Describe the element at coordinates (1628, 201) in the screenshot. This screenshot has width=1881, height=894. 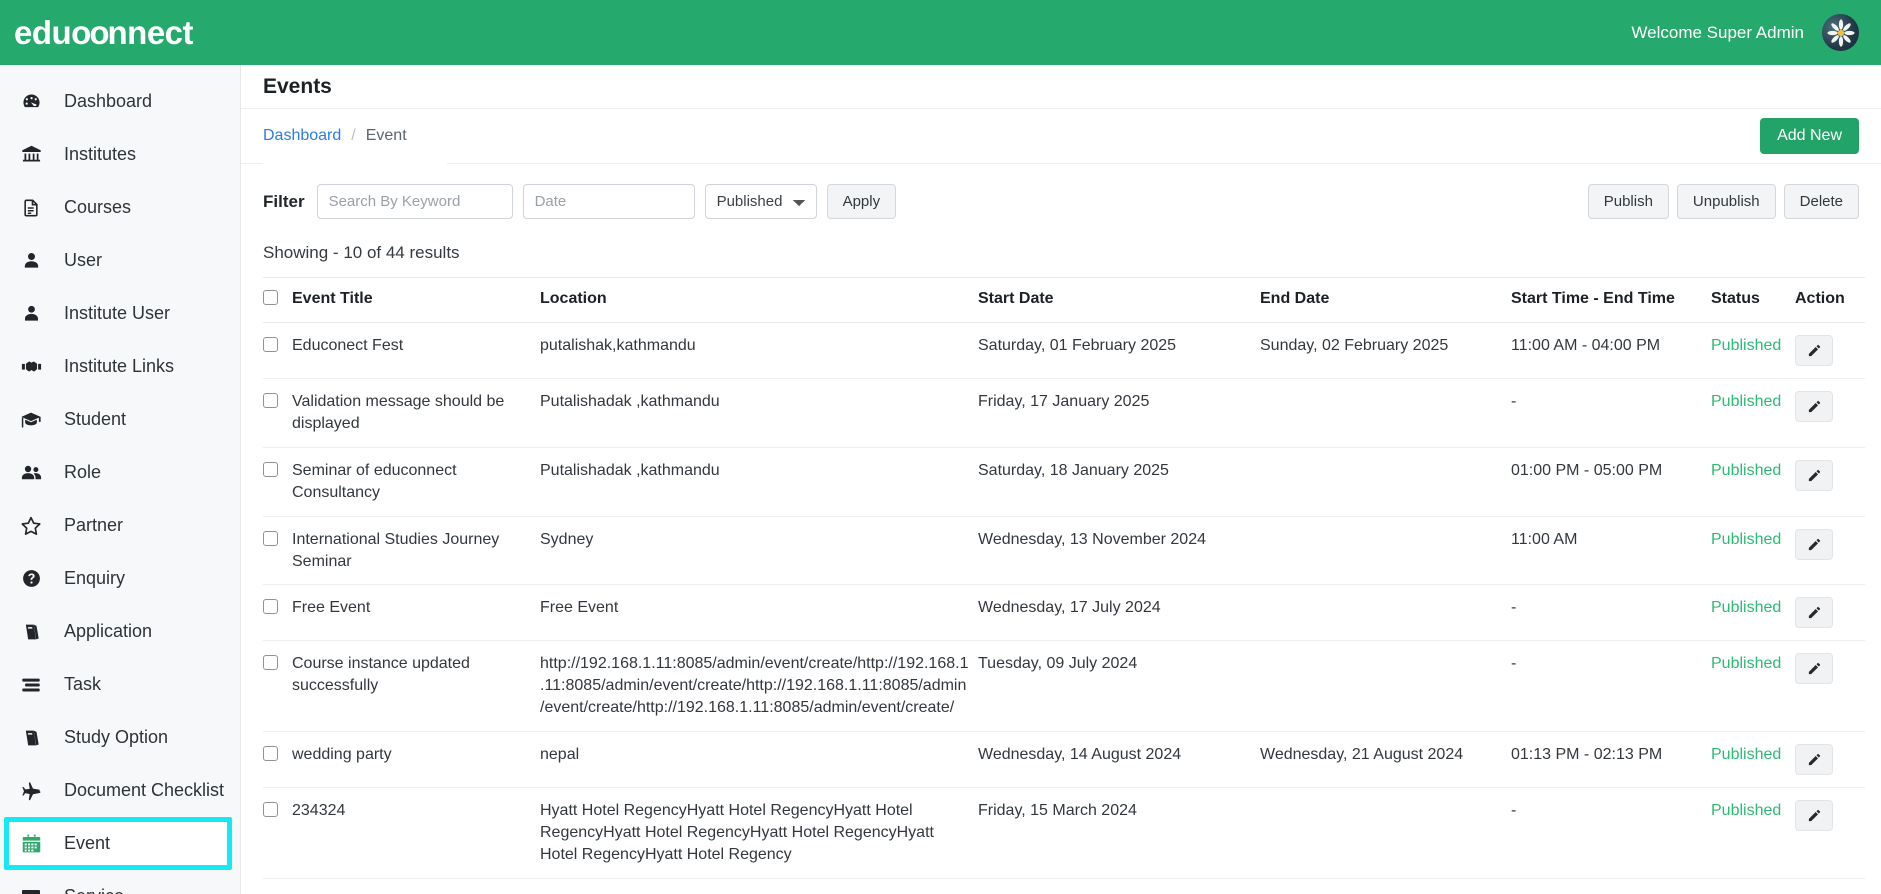
I see `publish-button: Publish` at that location.